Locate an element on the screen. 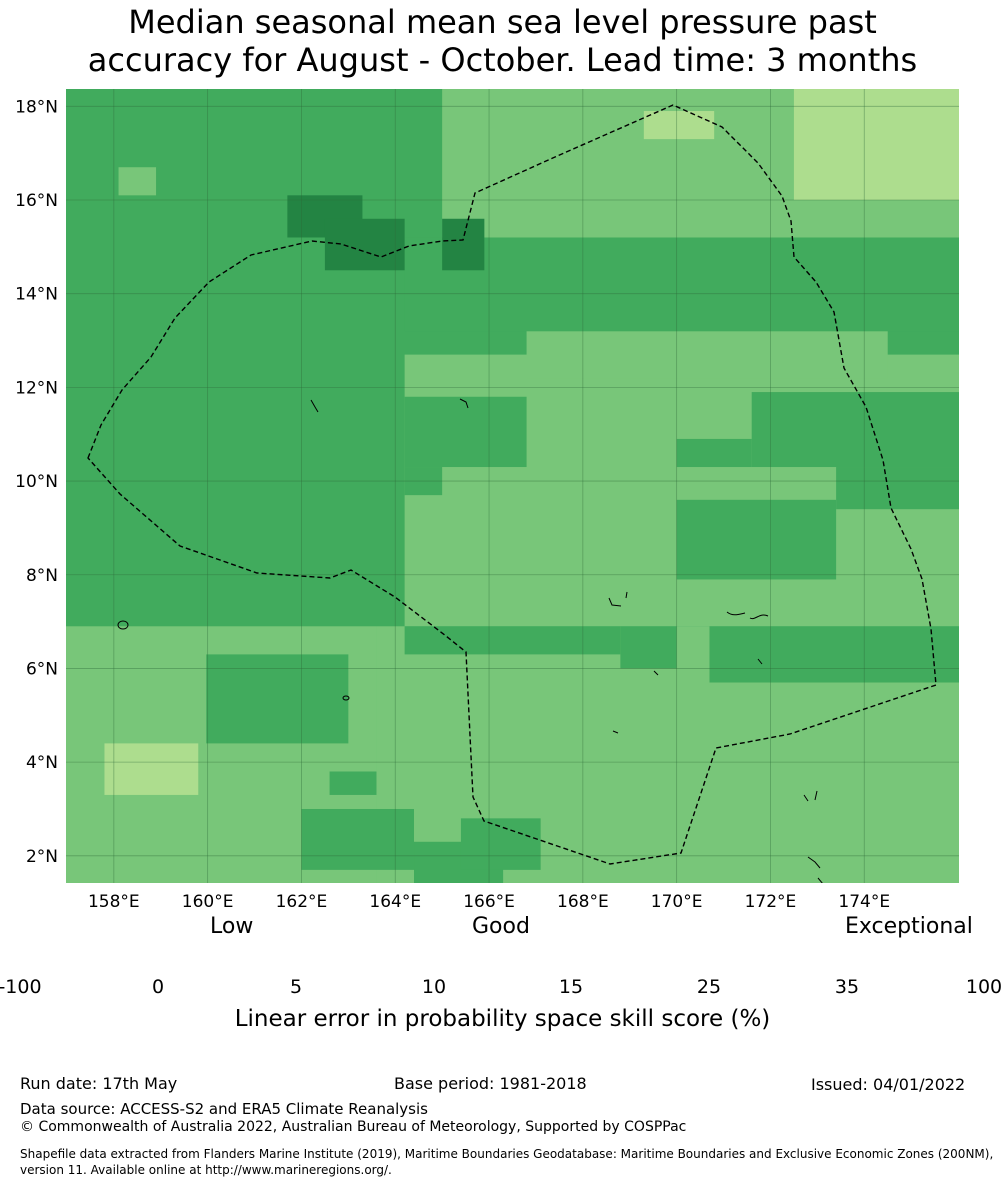 Image resolution: width=1005 pixels, height=1185 pixels. latitude-tick-label: 14°N is located at coordinates (36, 295).